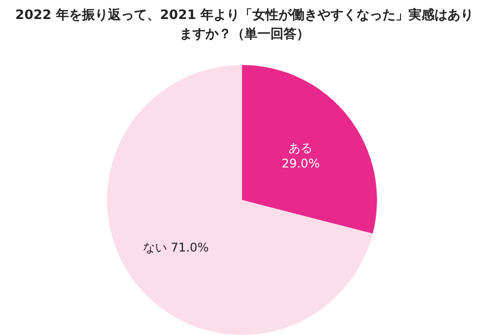 The image size is (489, 336). Describe the element at coordinates (301, 163) in the screenshot. I see `data-label: 29.0%` at that location.